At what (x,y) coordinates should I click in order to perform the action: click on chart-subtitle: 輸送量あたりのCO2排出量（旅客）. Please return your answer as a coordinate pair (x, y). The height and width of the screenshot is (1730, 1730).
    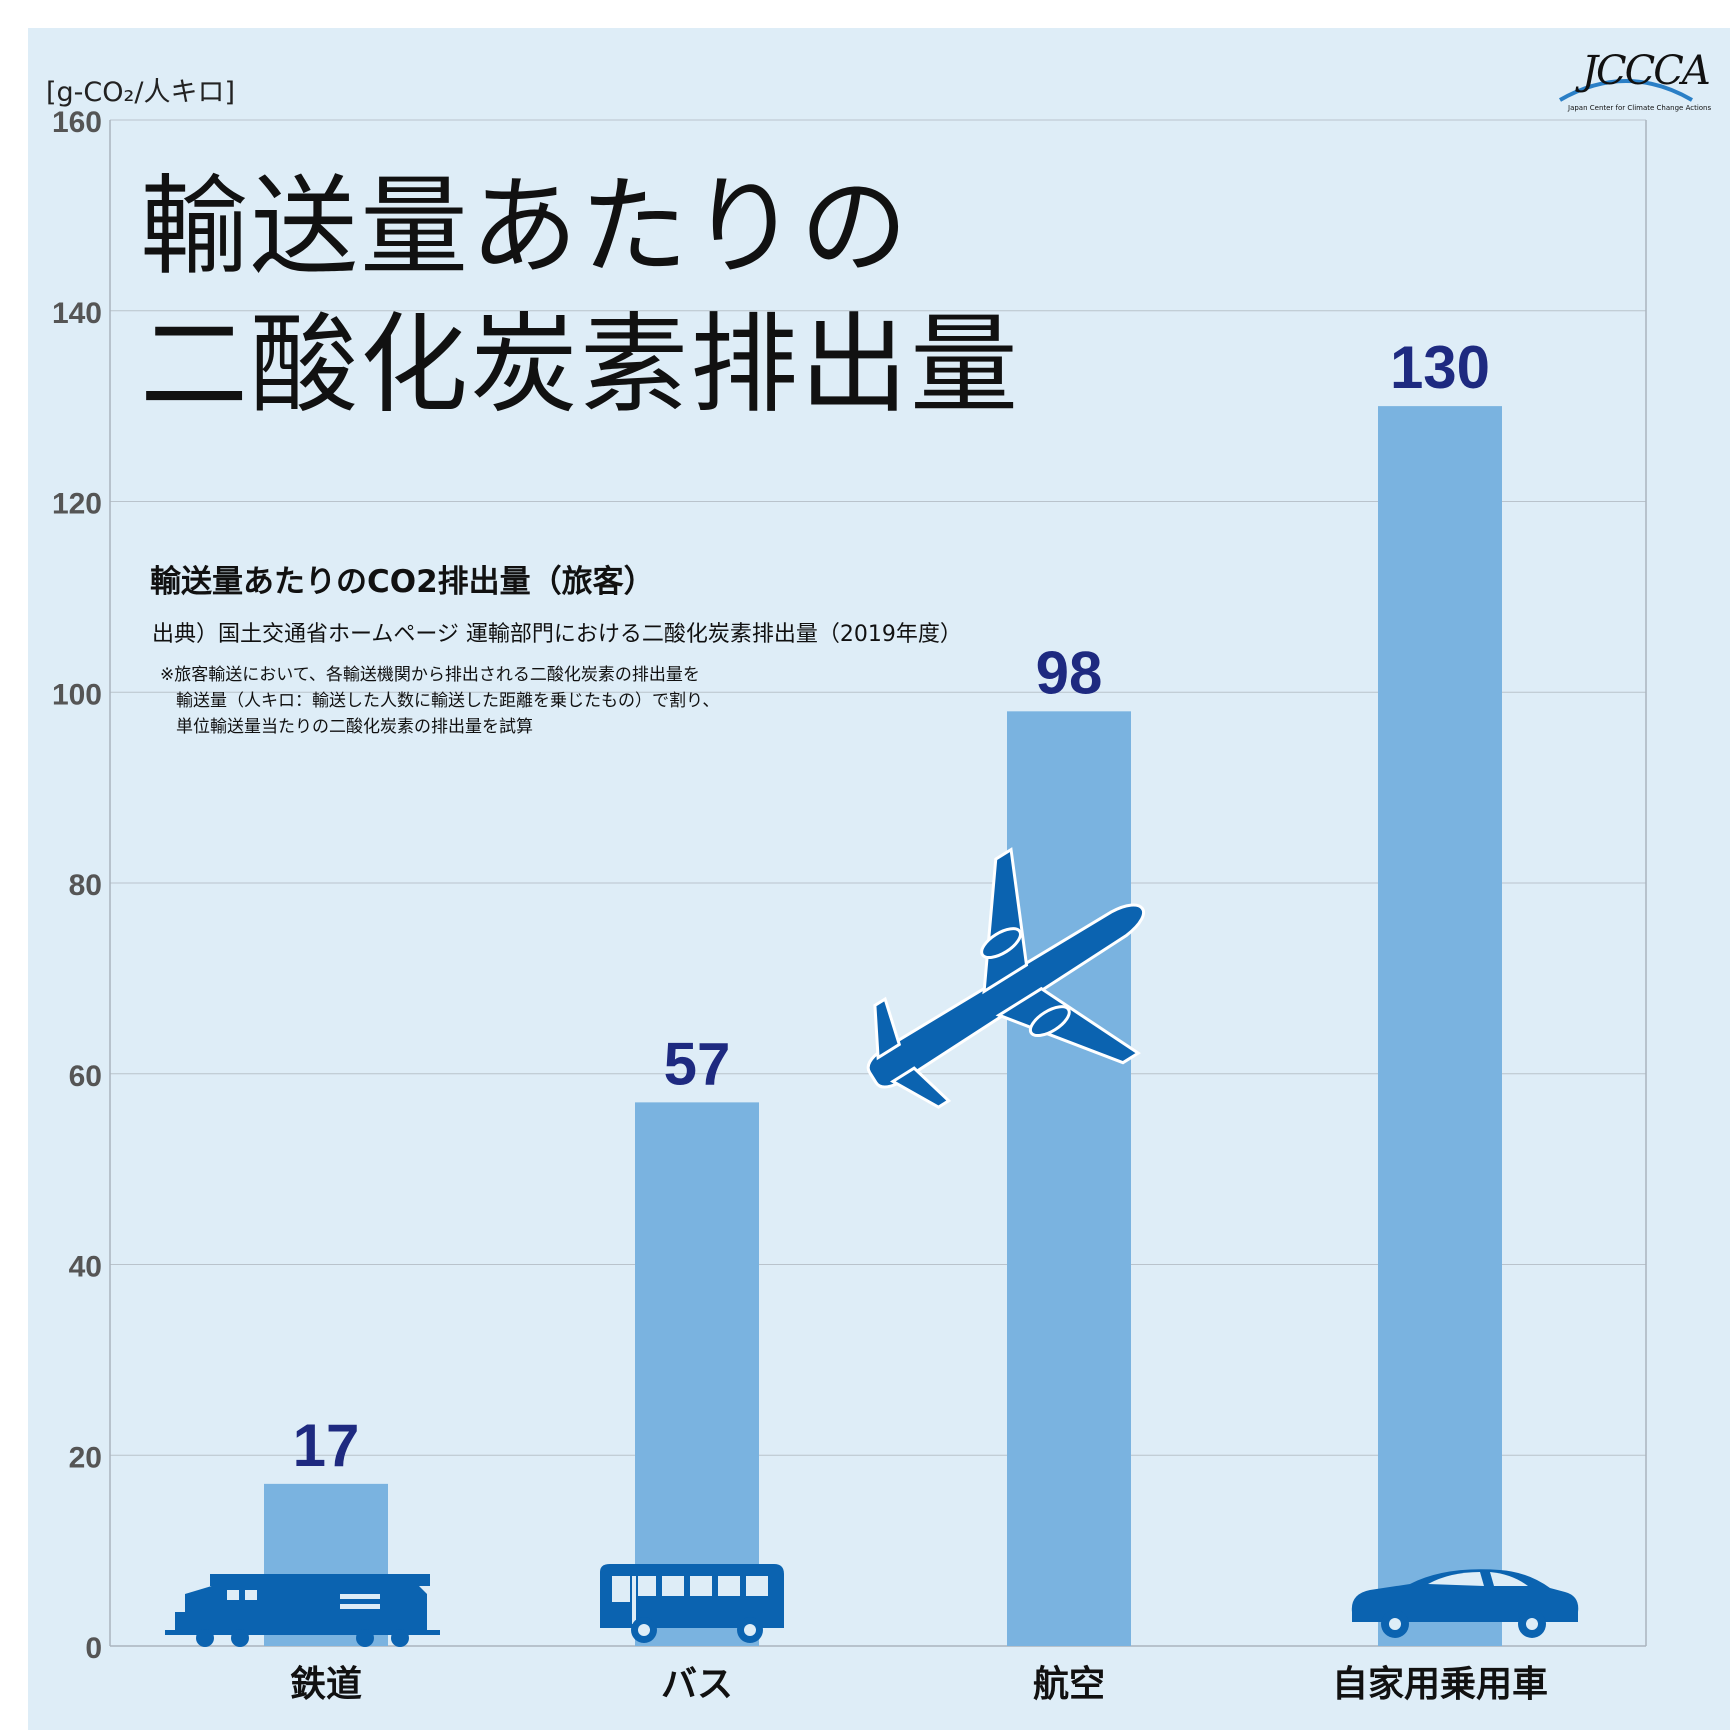
    Looking at the image, I should click on (402, 582).